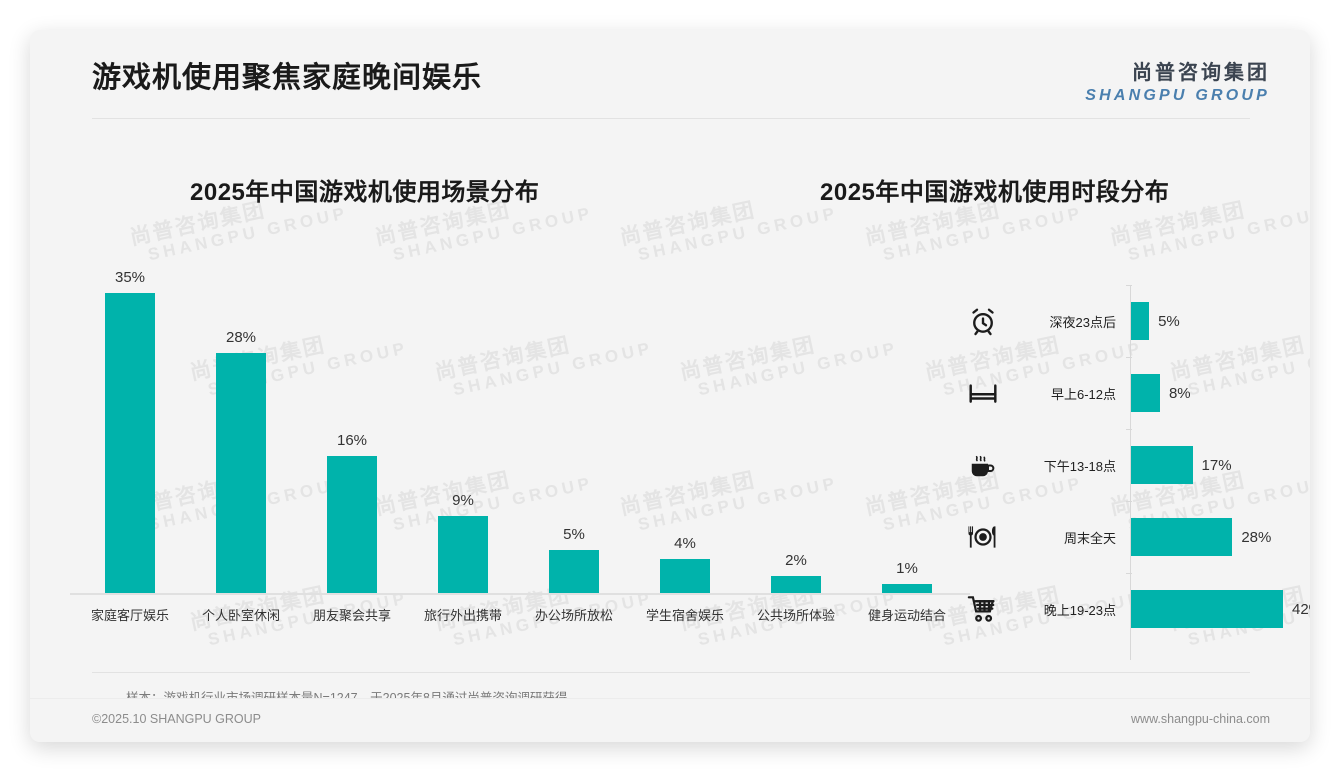  Describe the element at coordinates (1079, 610) in the screenshot. I see `timeslot-label: 晚上19-23点` at that location.